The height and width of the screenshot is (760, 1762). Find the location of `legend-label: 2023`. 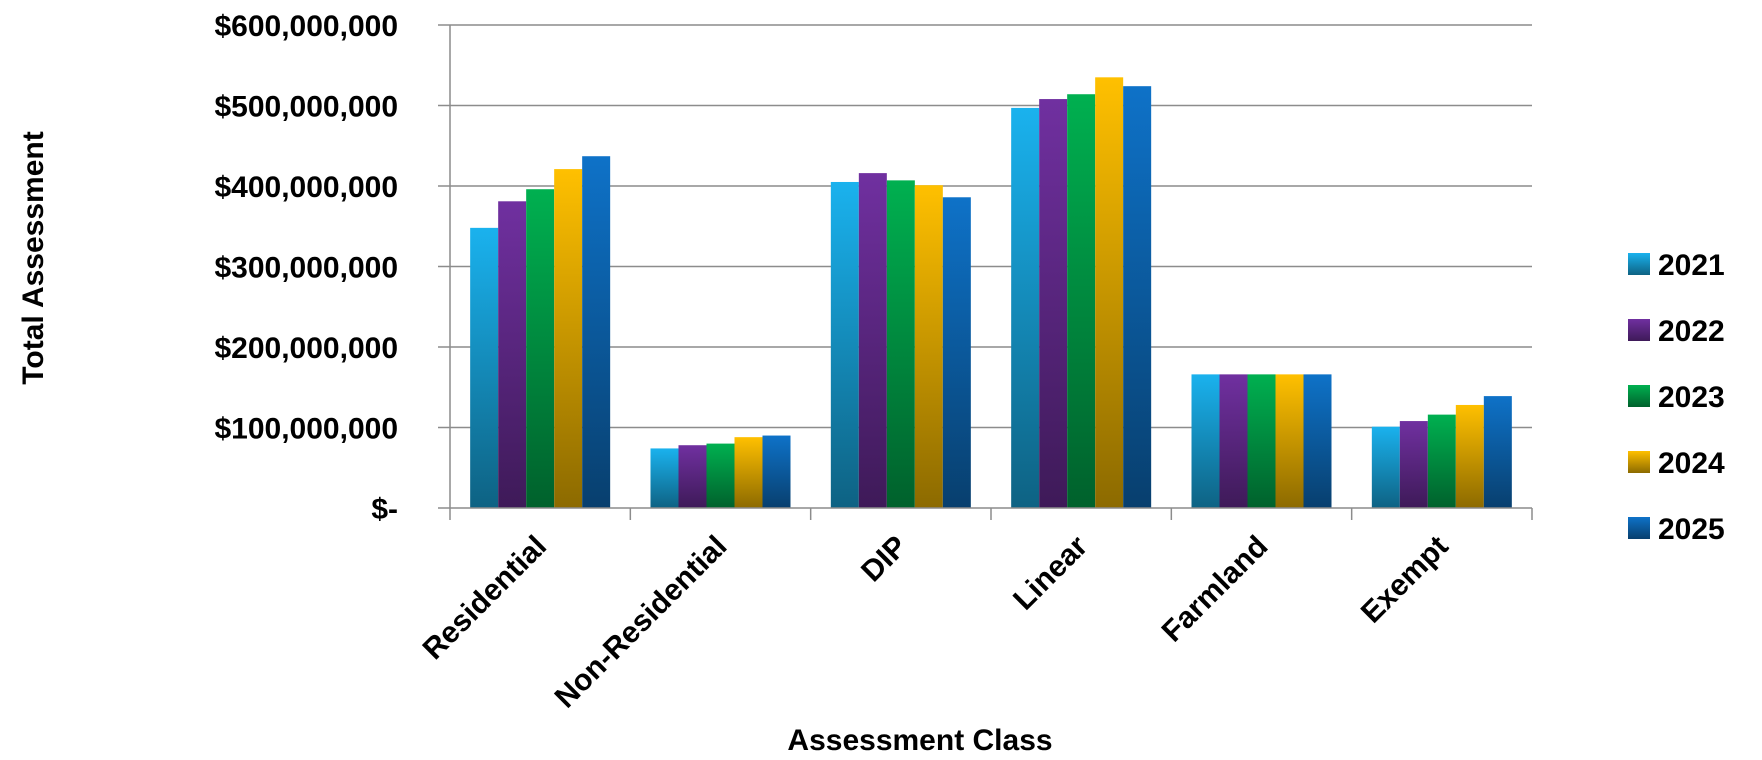

legend-label: 2023 is located at coordinates (1691, 397).